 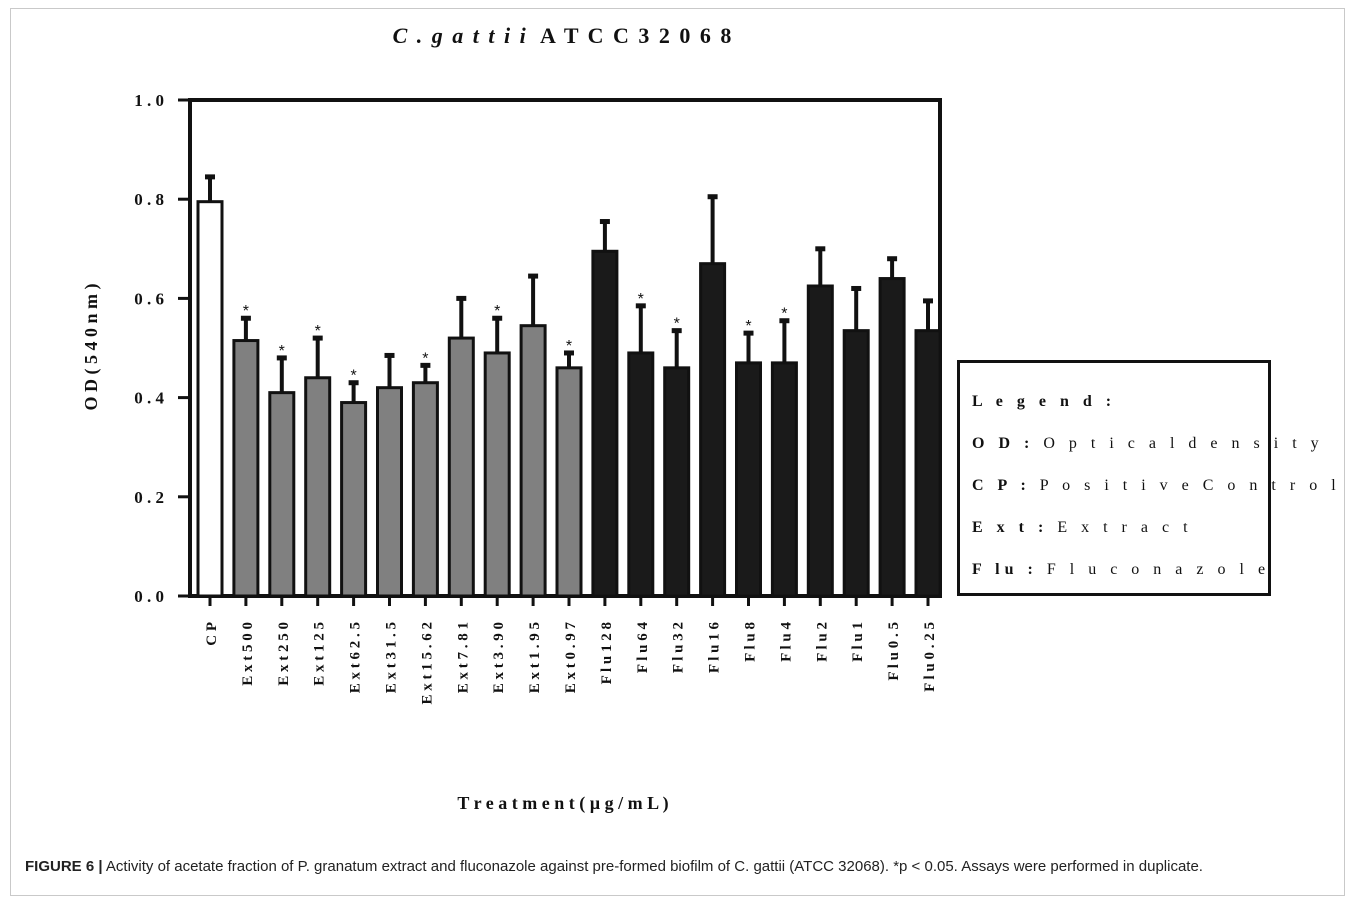 I want to click on y-tick-label: 0 . 4, so click(x=149, y=398).